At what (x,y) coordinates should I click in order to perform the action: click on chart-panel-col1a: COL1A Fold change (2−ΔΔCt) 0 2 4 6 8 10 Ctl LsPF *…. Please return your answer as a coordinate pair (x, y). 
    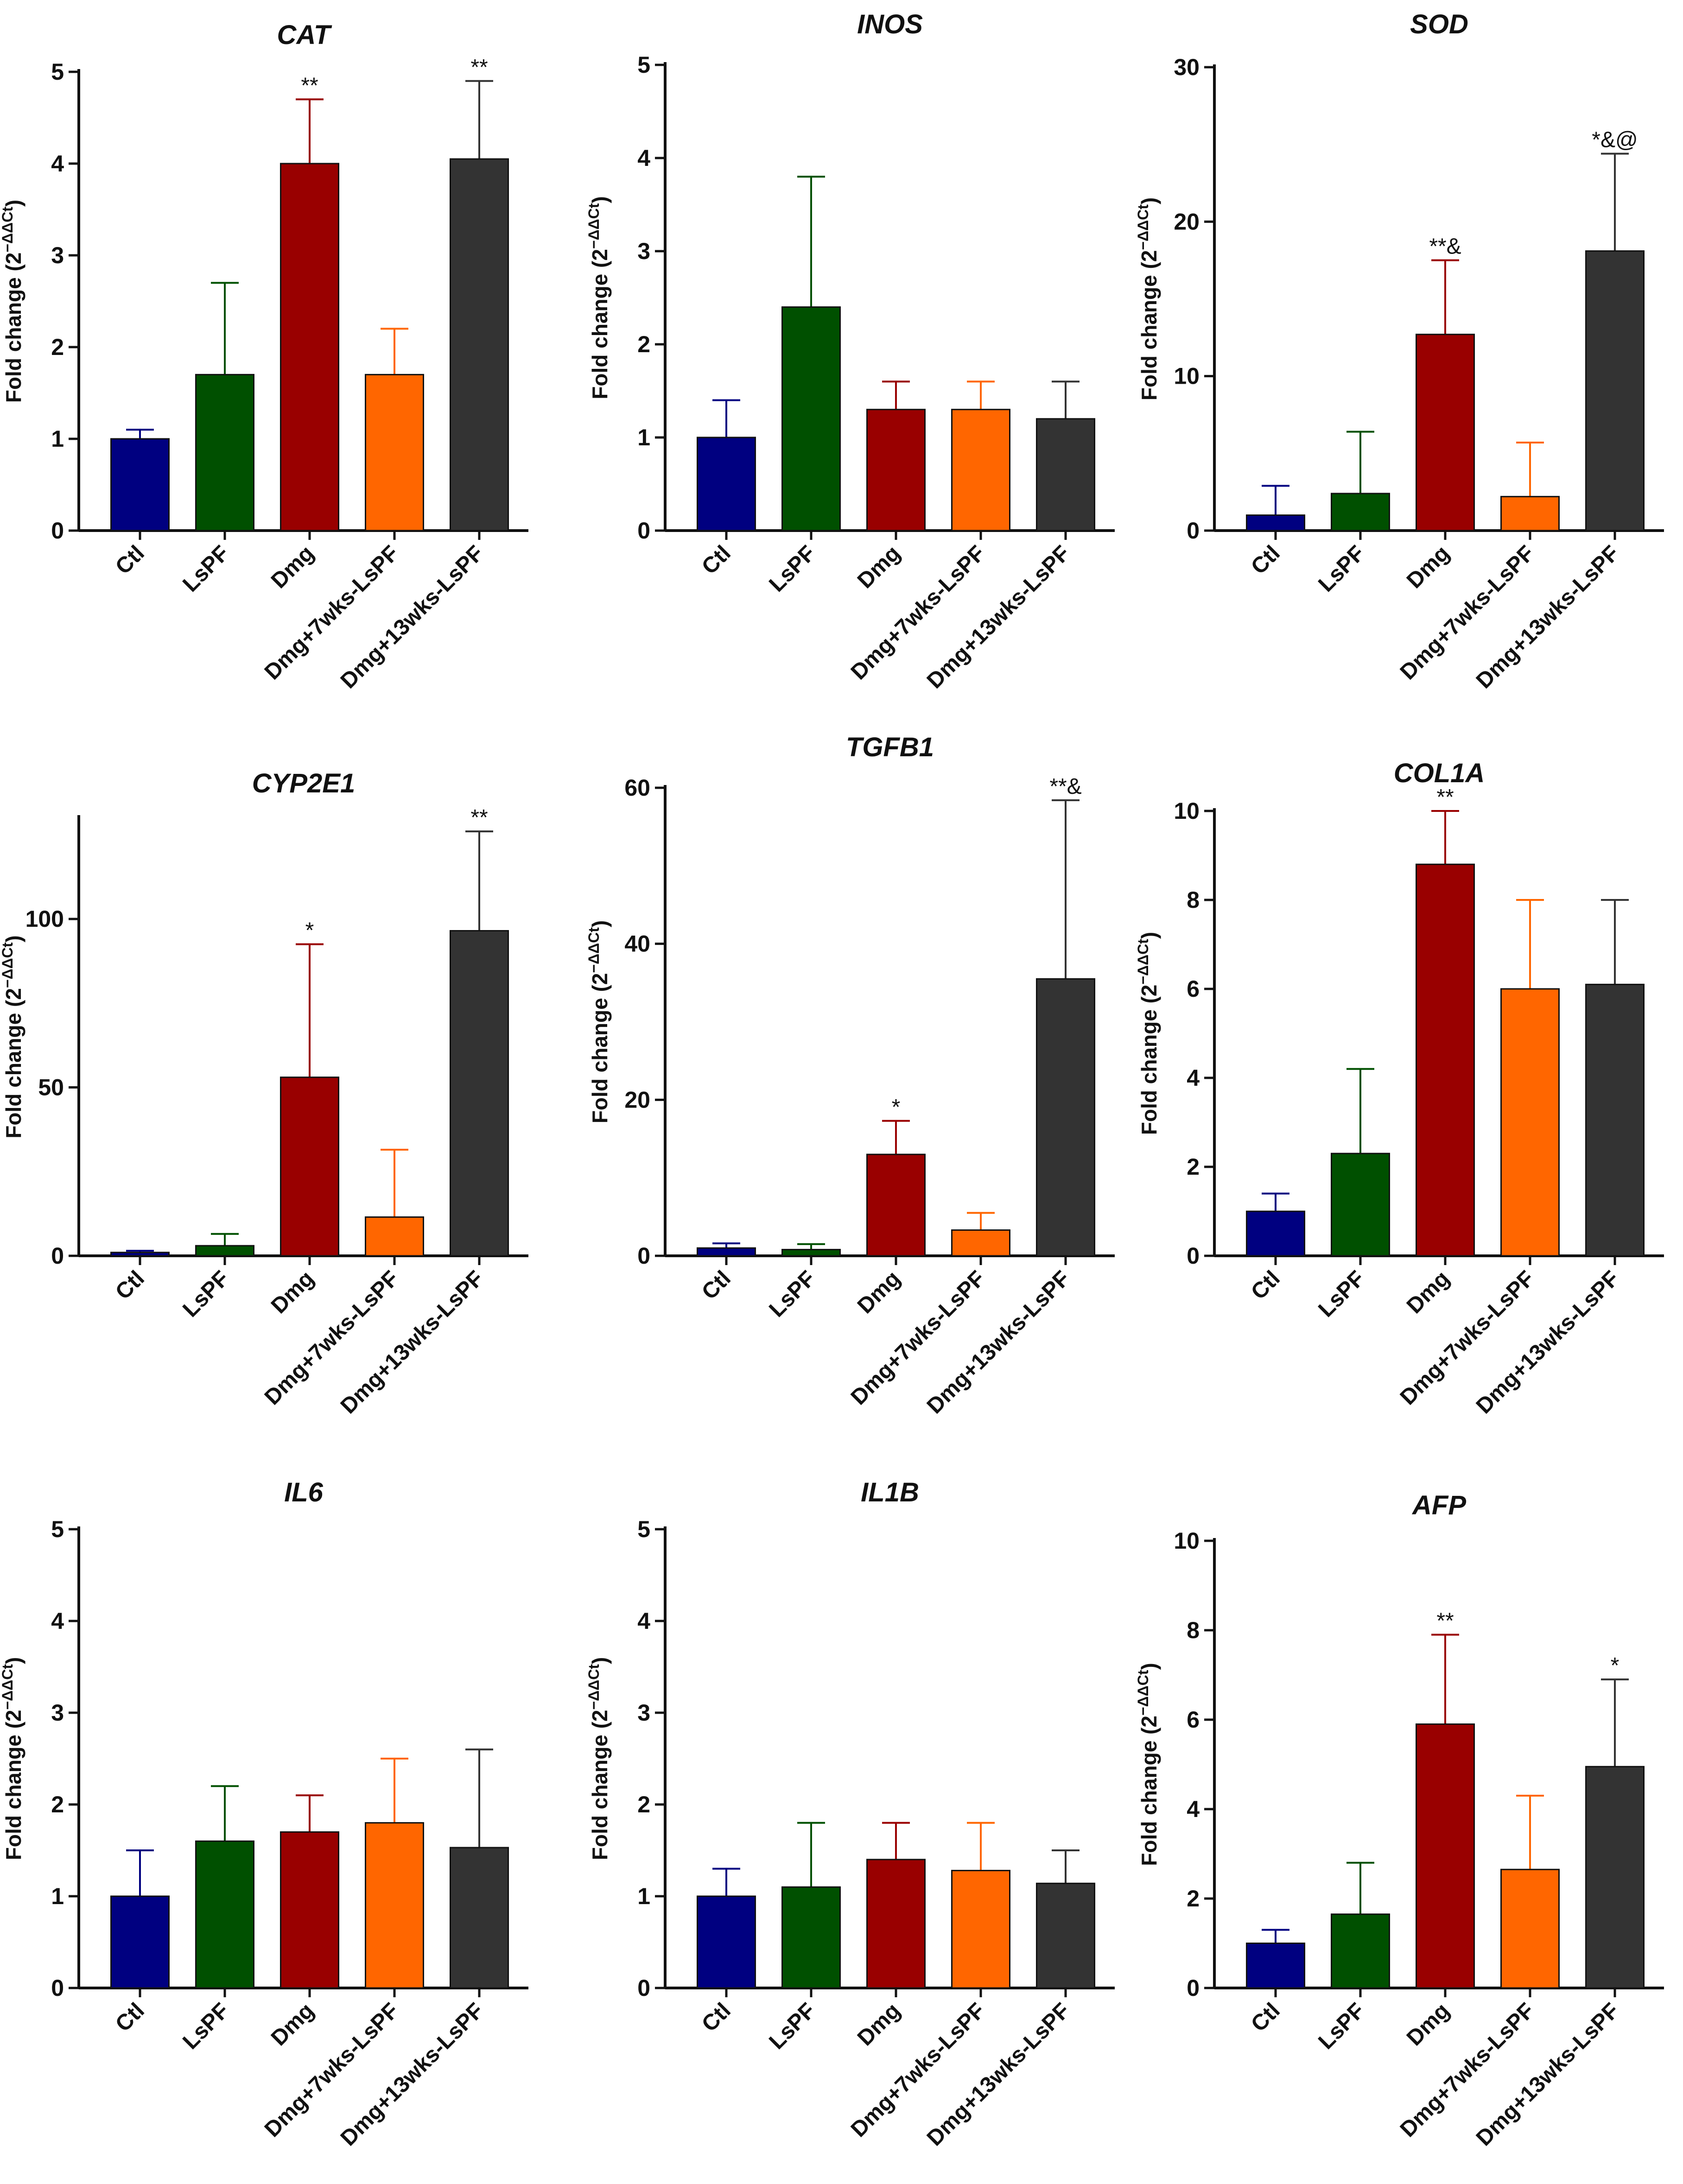
    Looking at the image, I should click on (1400, 1088).